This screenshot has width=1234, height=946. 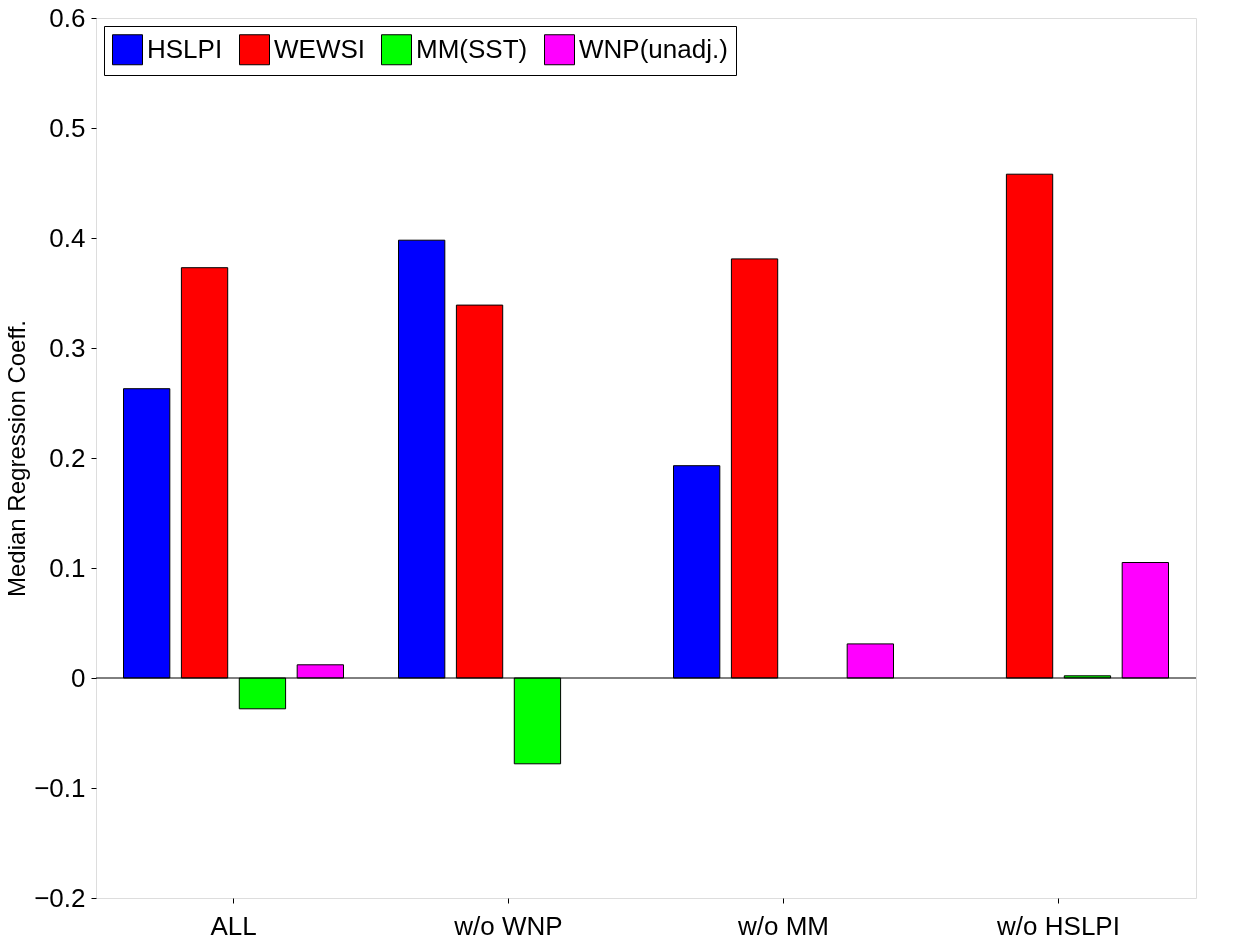 What do you see at coordinates (653, 48) in the screenshot?
I see `legend-label: WNP(unadj.)` at bounding box center [653, 48].